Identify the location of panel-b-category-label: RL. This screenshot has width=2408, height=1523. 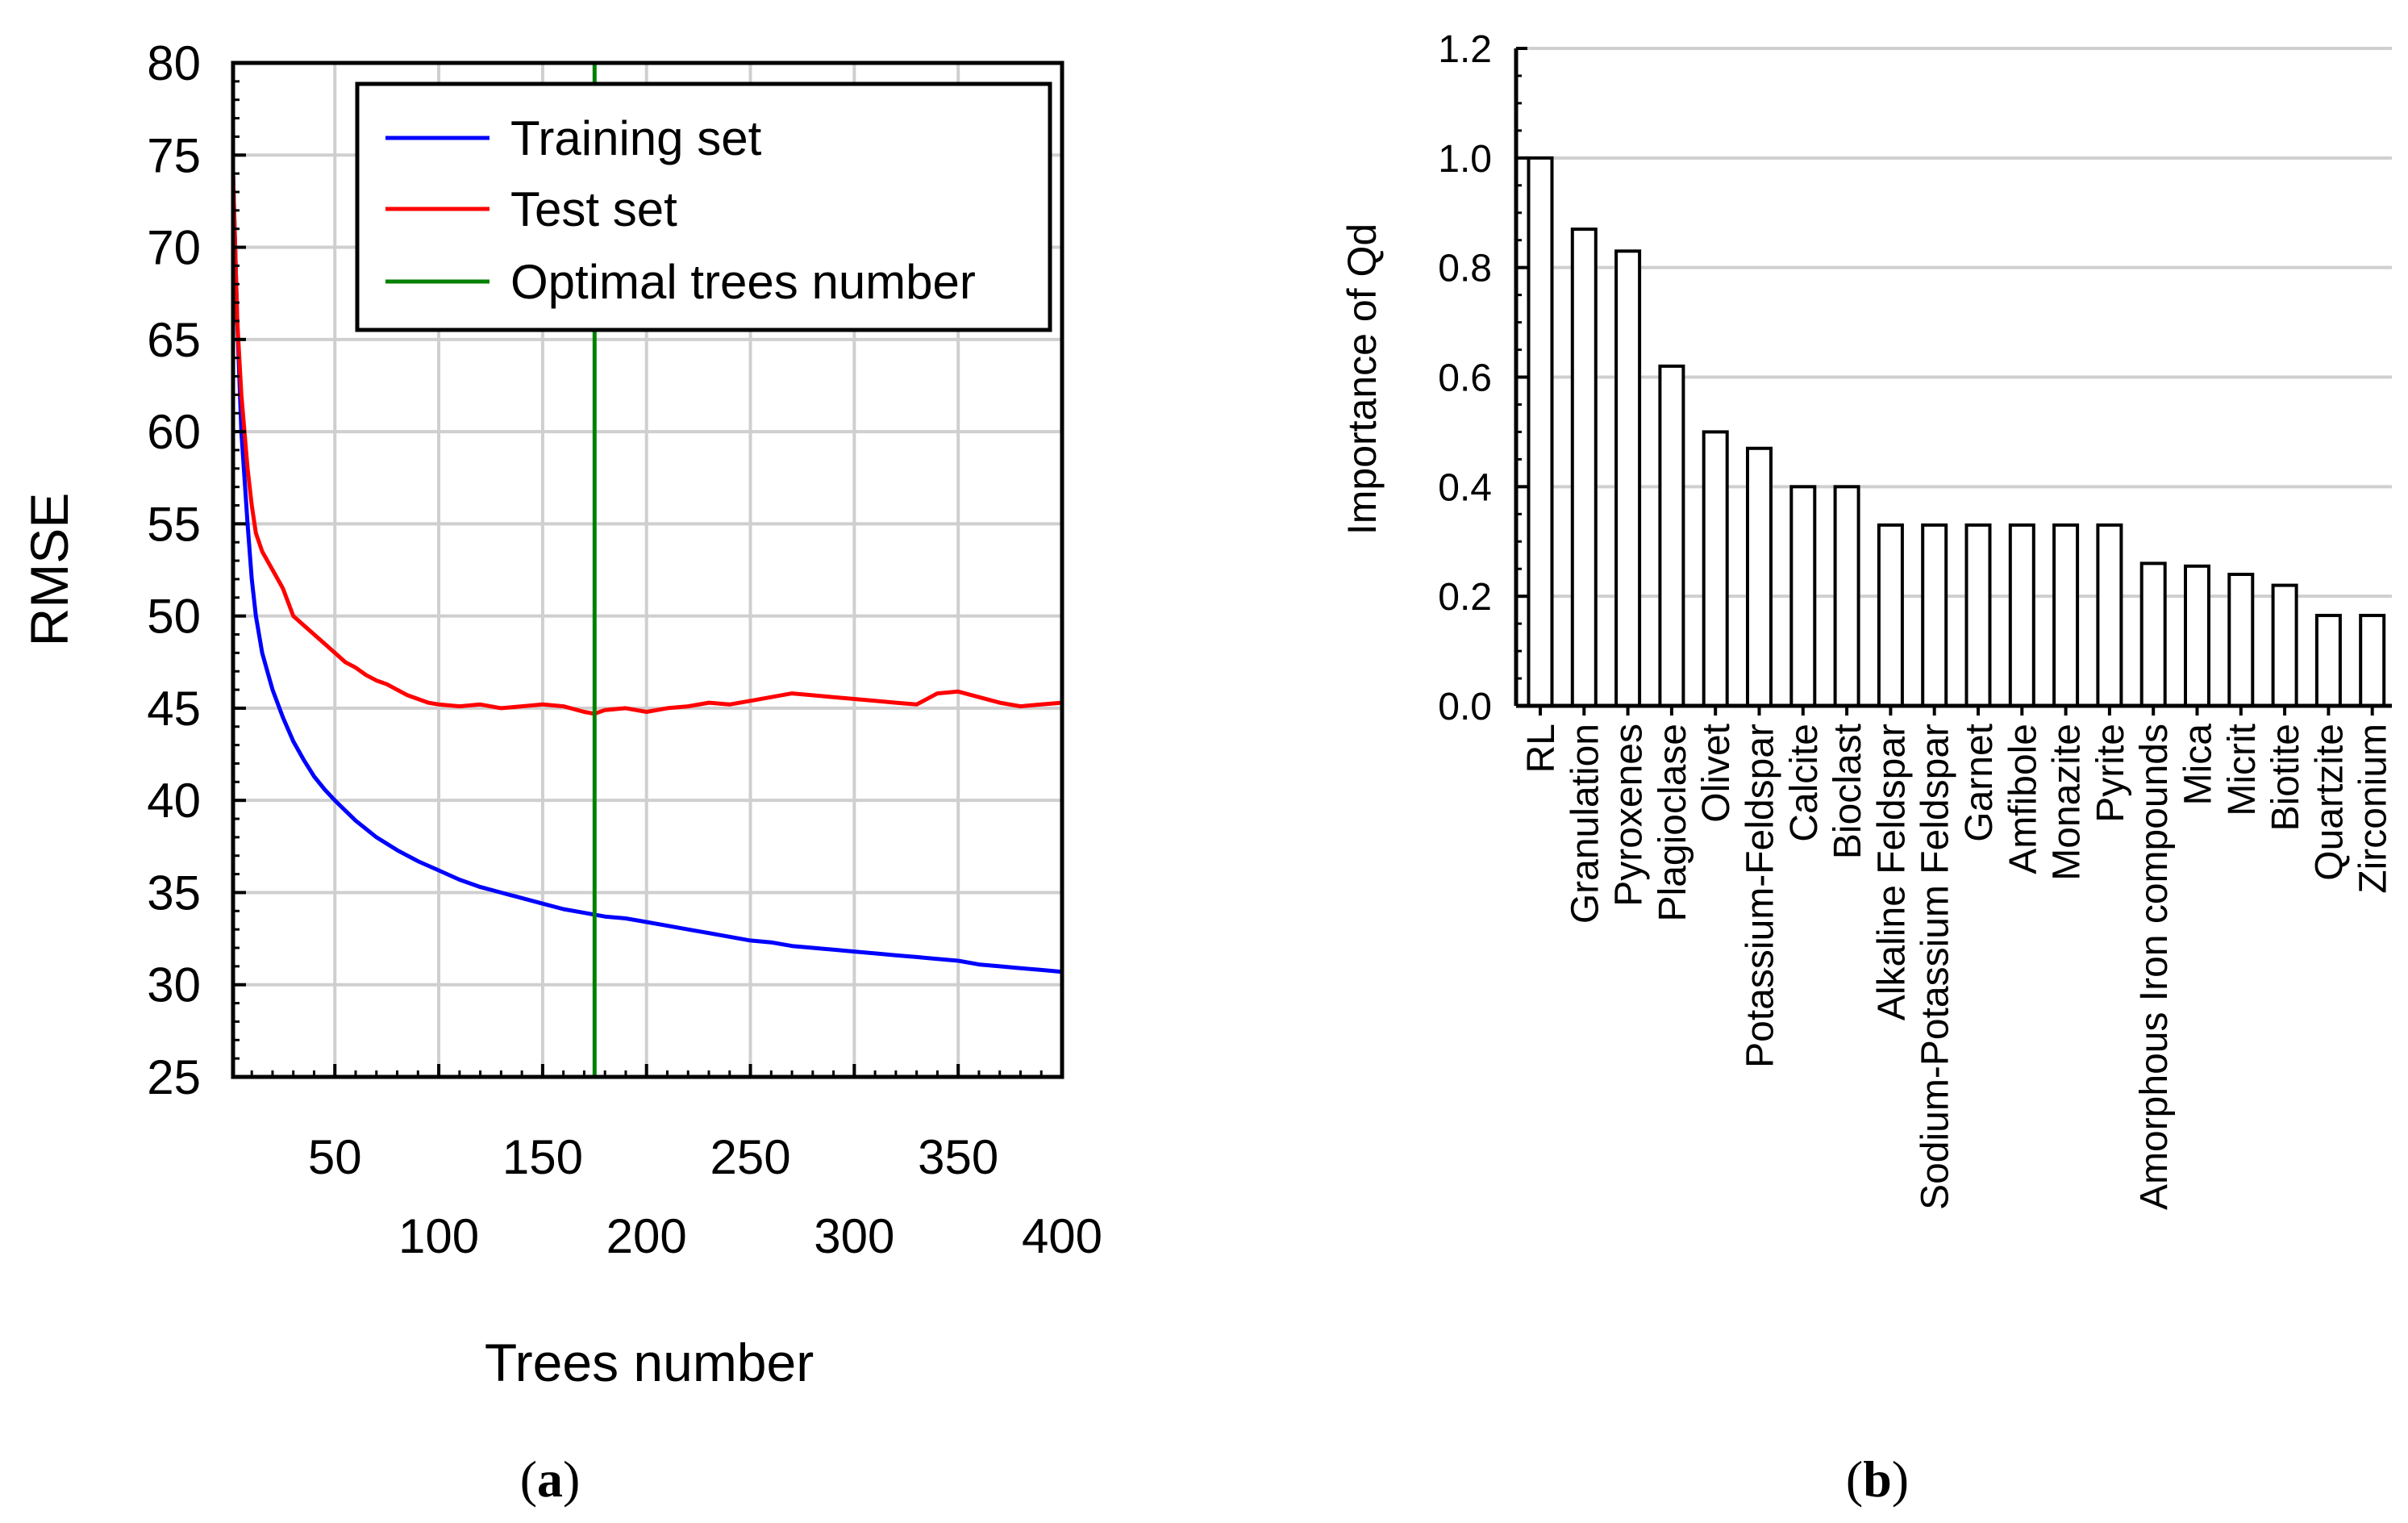
(1541, 748).